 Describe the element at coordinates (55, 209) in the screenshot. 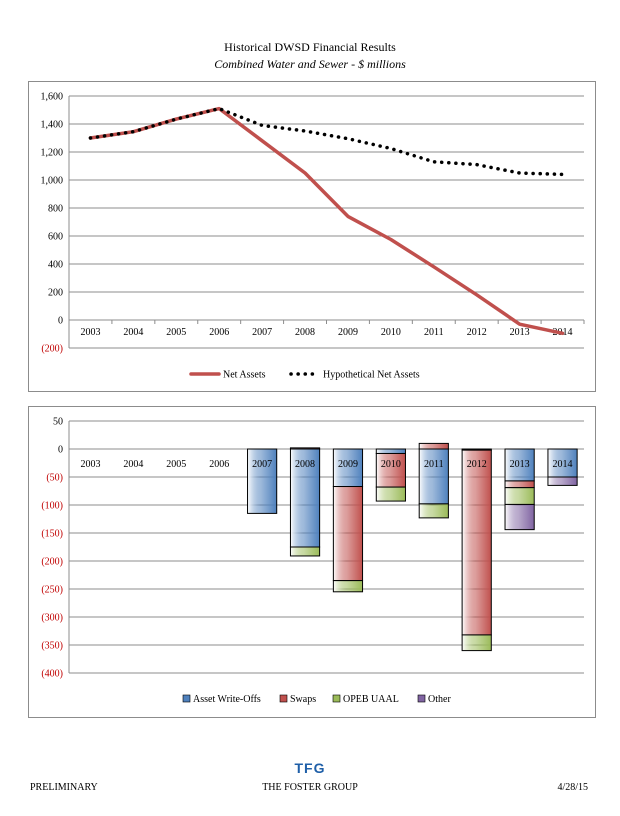

I see `y-tick-label: 800` at that location.